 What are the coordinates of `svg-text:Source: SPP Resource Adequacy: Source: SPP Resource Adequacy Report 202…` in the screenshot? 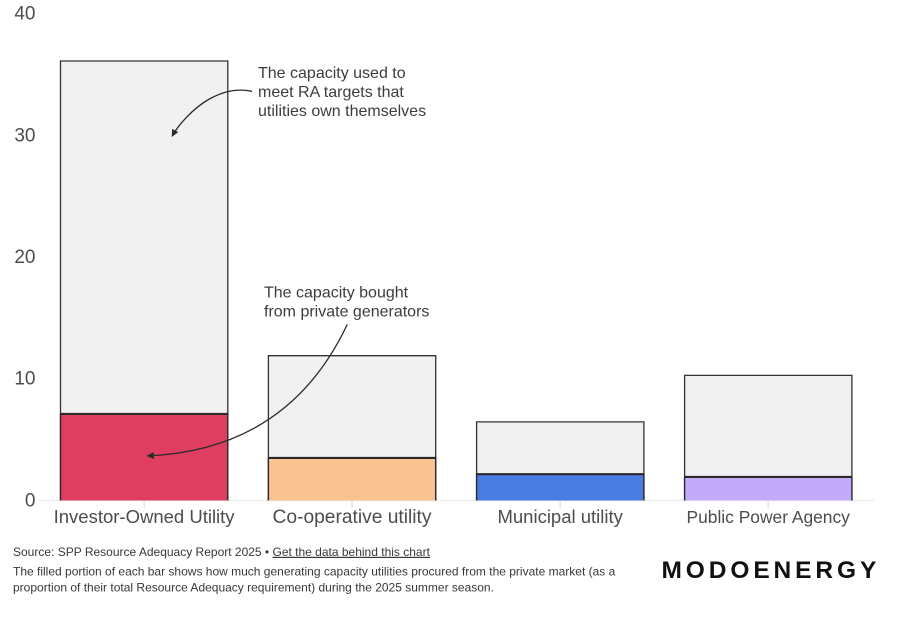 It's located at (222, 552).